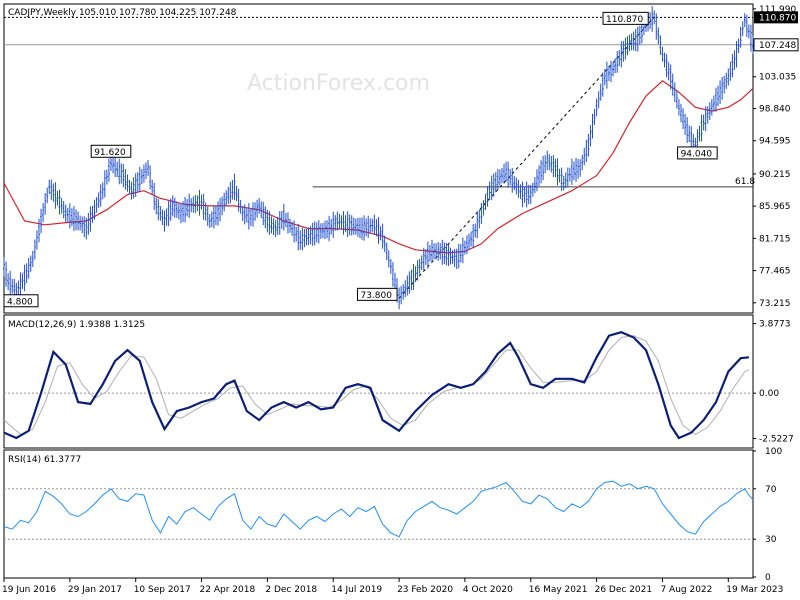  Describe the element at coordinates (777, 78) in the screenshot. I see `price-y-tick-label: 103.035` at that location.